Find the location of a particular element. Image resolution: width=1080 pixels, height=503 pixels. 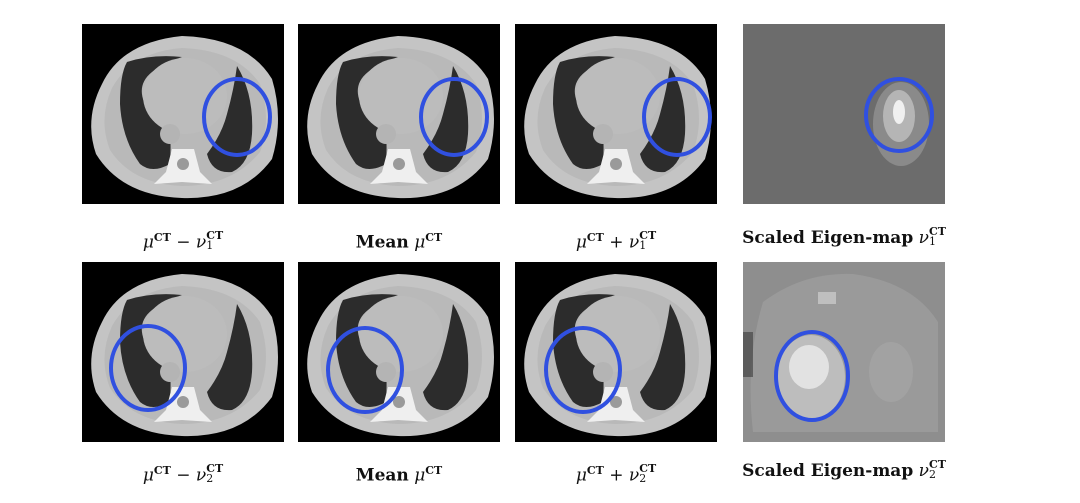

panel-caption: μCT − ν CT 2 is located at coordinates (183, 473).